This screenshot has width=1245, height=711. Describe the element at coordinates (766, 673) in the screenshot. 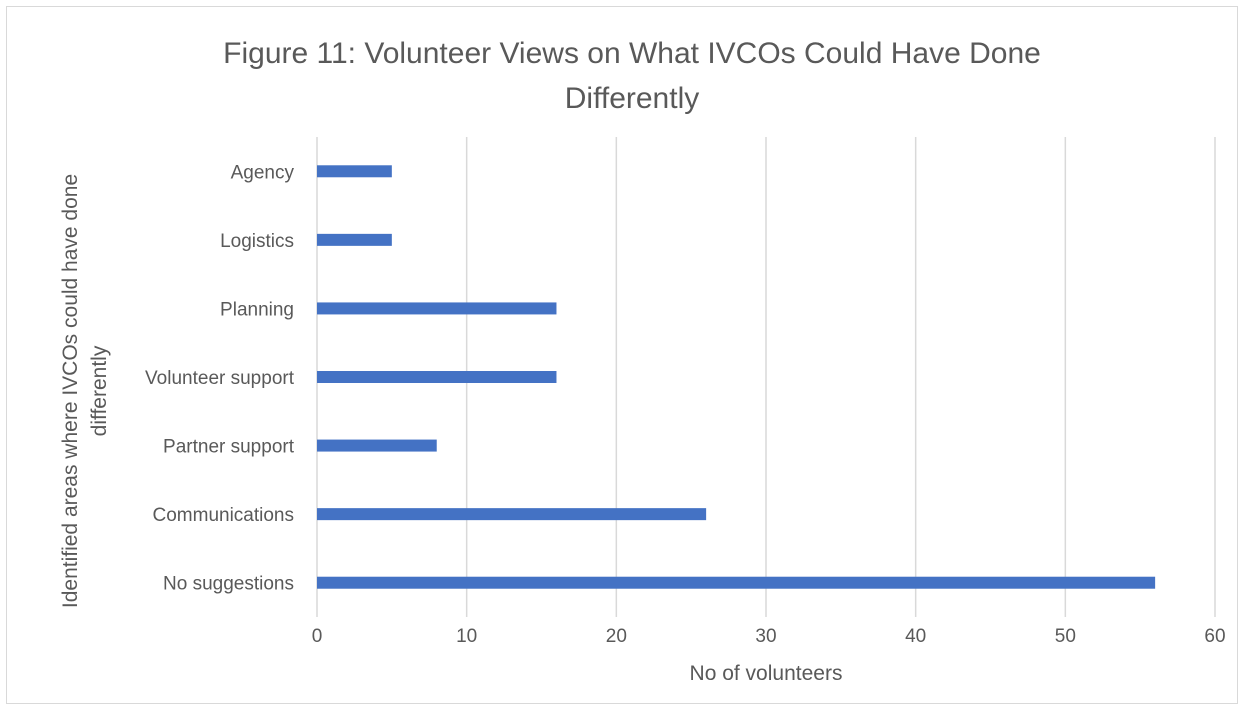

I see `x-axis-title: No of volunteers` at that location.